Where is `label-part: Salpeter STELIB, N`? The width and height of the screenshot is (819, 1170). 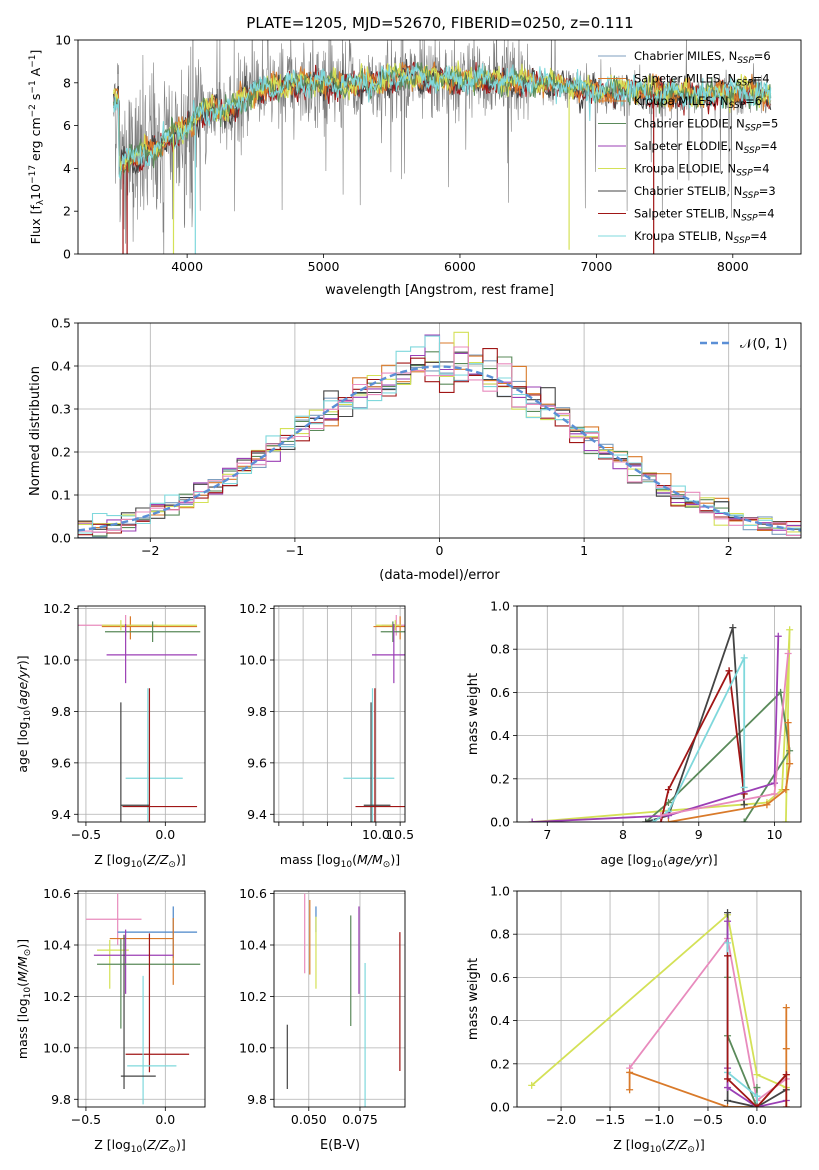
label-part: Salpeter STELIB, N is located at coordinates (687, 214).